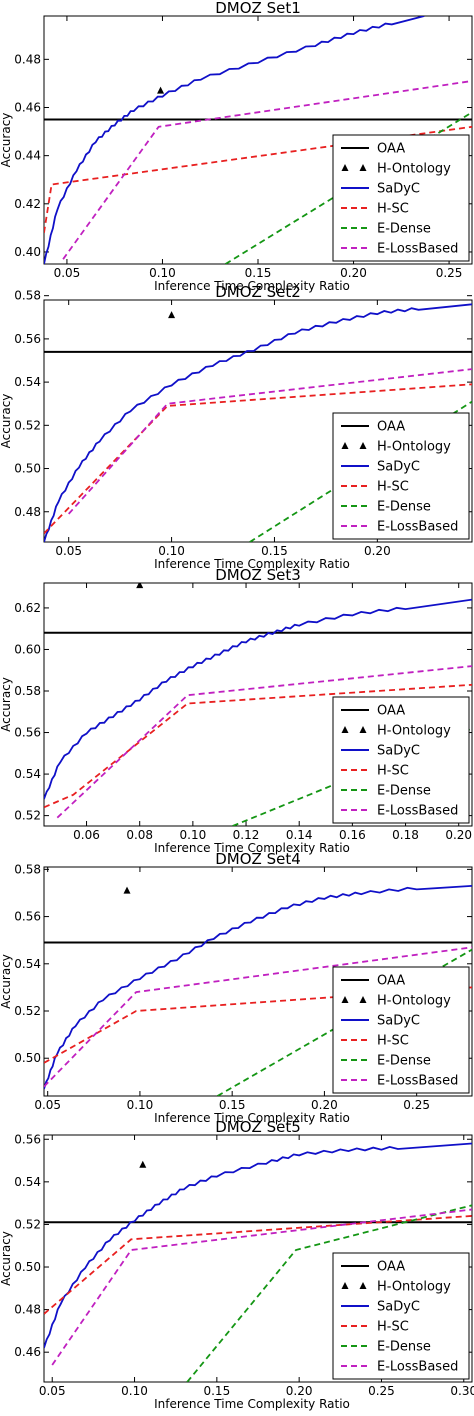  What do you see at coordinates (246, 835) in the screenshot?
I see `x-tick-label: 0.12` at bounding box center [246, 835].